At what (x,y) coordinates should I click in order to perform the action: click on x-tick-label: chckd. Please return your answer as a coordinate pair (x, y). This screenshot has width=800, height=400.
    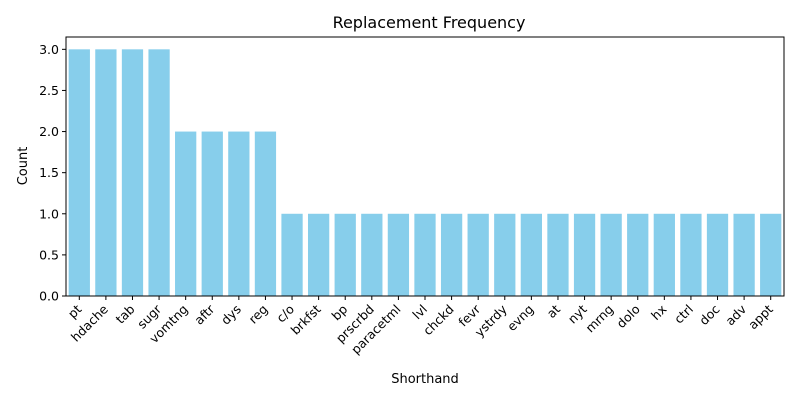
    Looking at the image, I should click on (438, 320).